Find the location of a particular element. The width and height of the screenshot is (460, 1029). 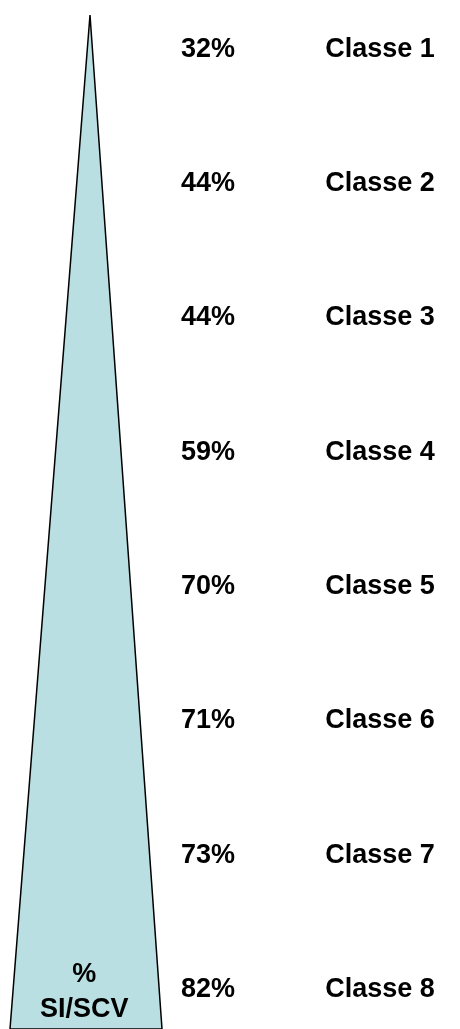

category-label: Classe 8 is located at coordinates (380, 987).